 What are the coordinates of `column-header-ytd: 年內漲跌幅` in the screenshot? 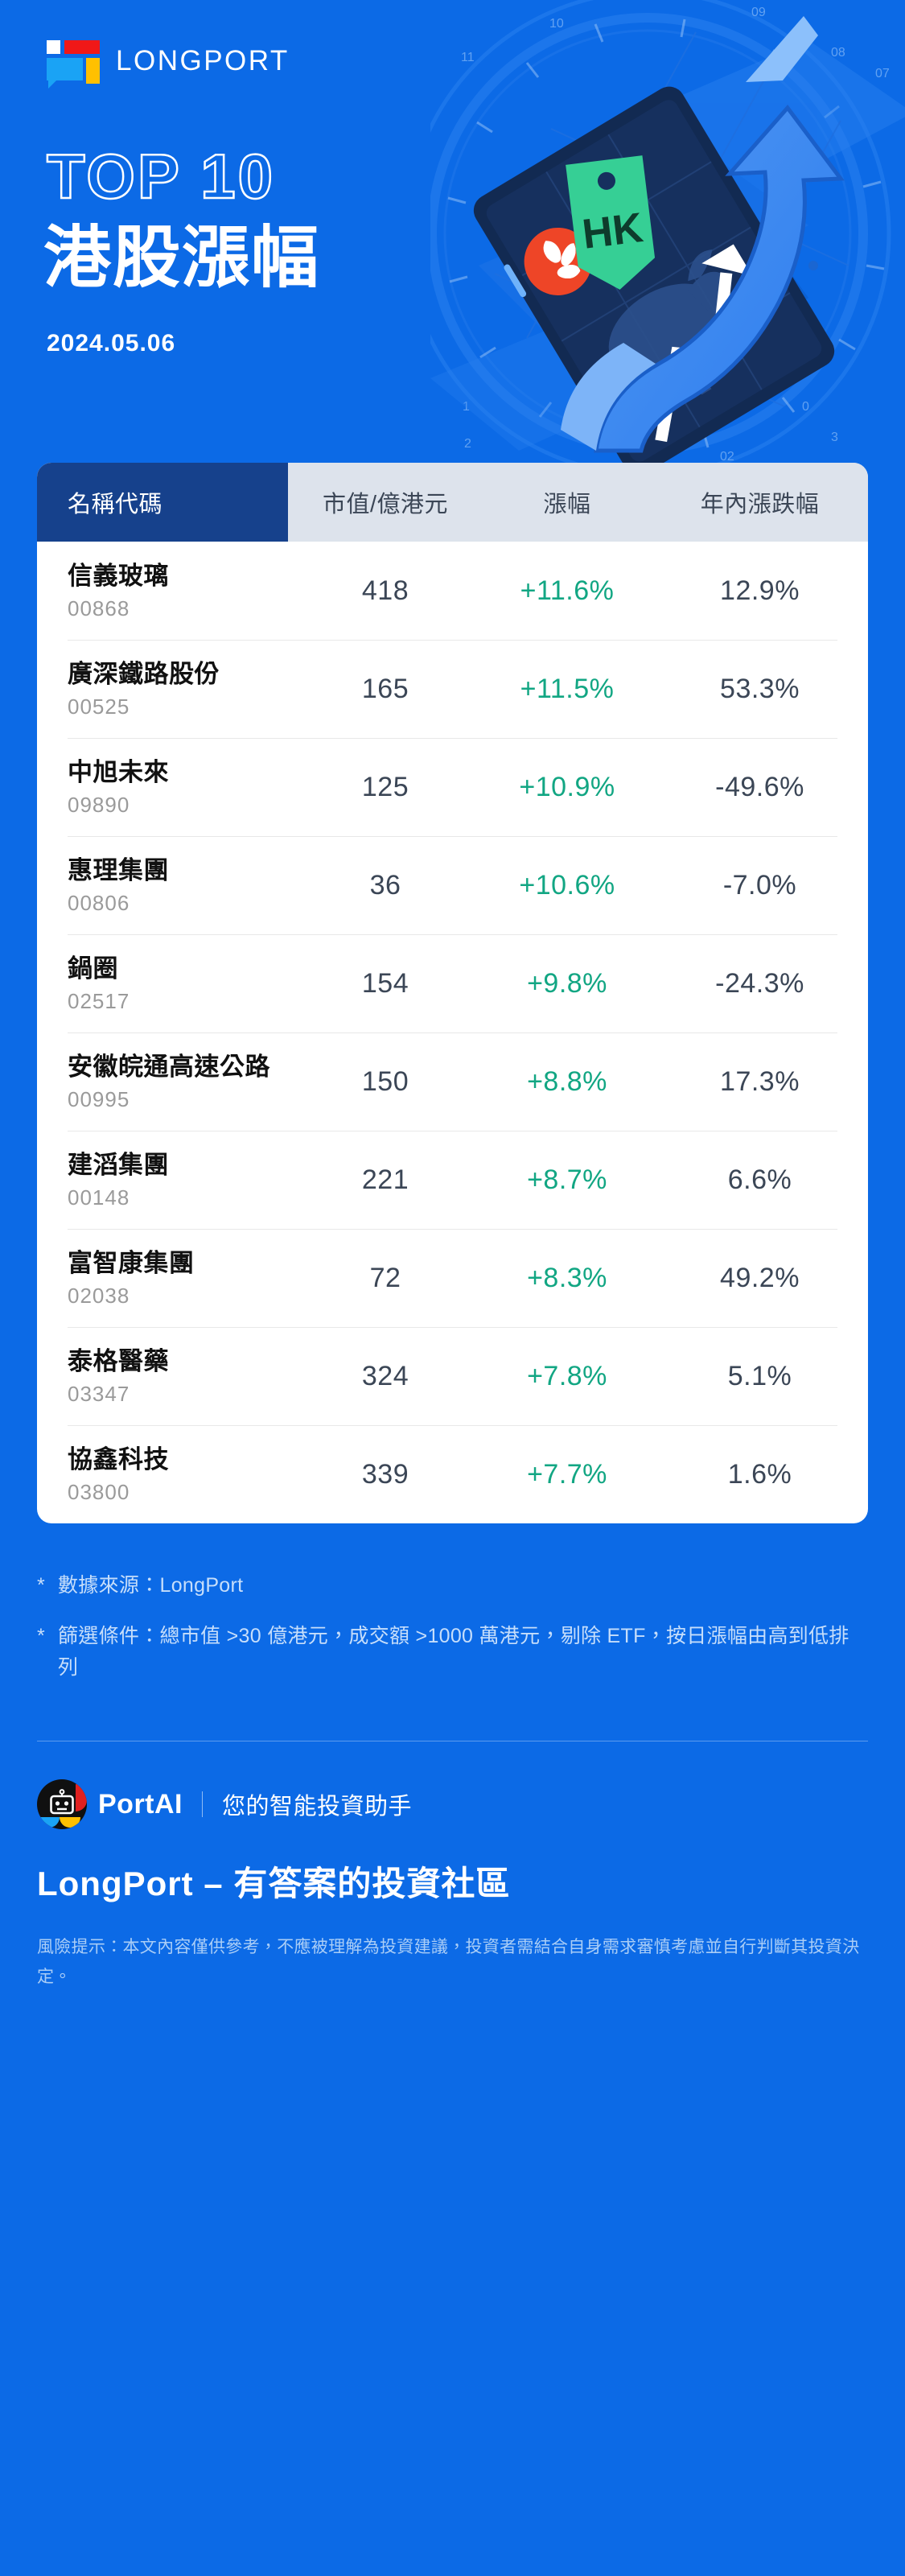 It's located at (760, 504).